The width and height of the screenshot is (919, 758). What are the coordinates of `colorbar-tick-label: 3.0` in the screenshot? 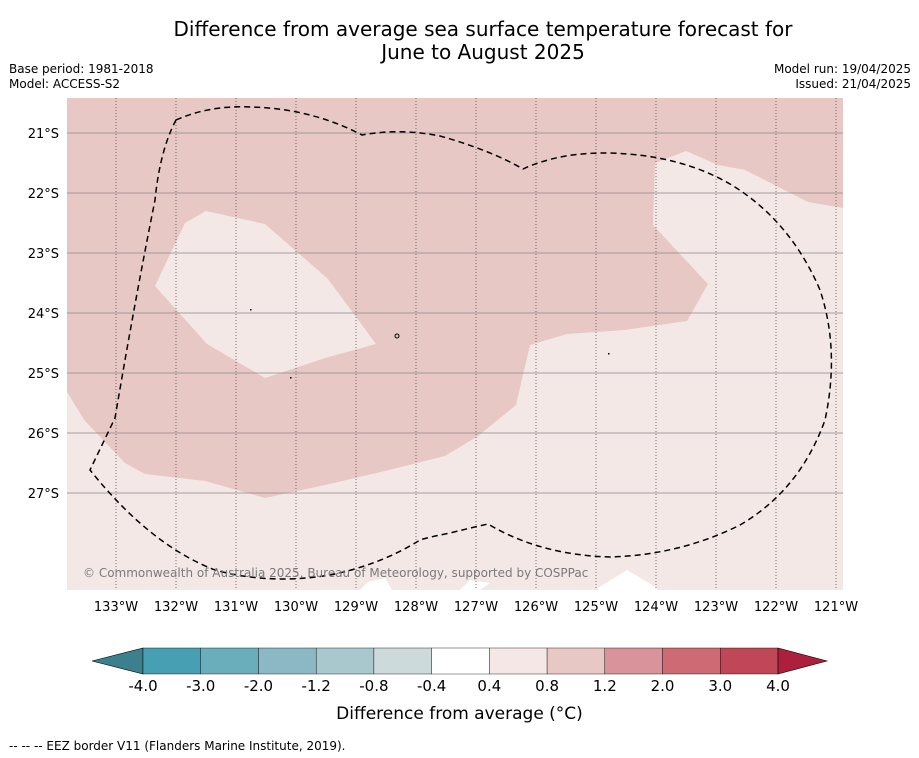 It's located at (720, 686).